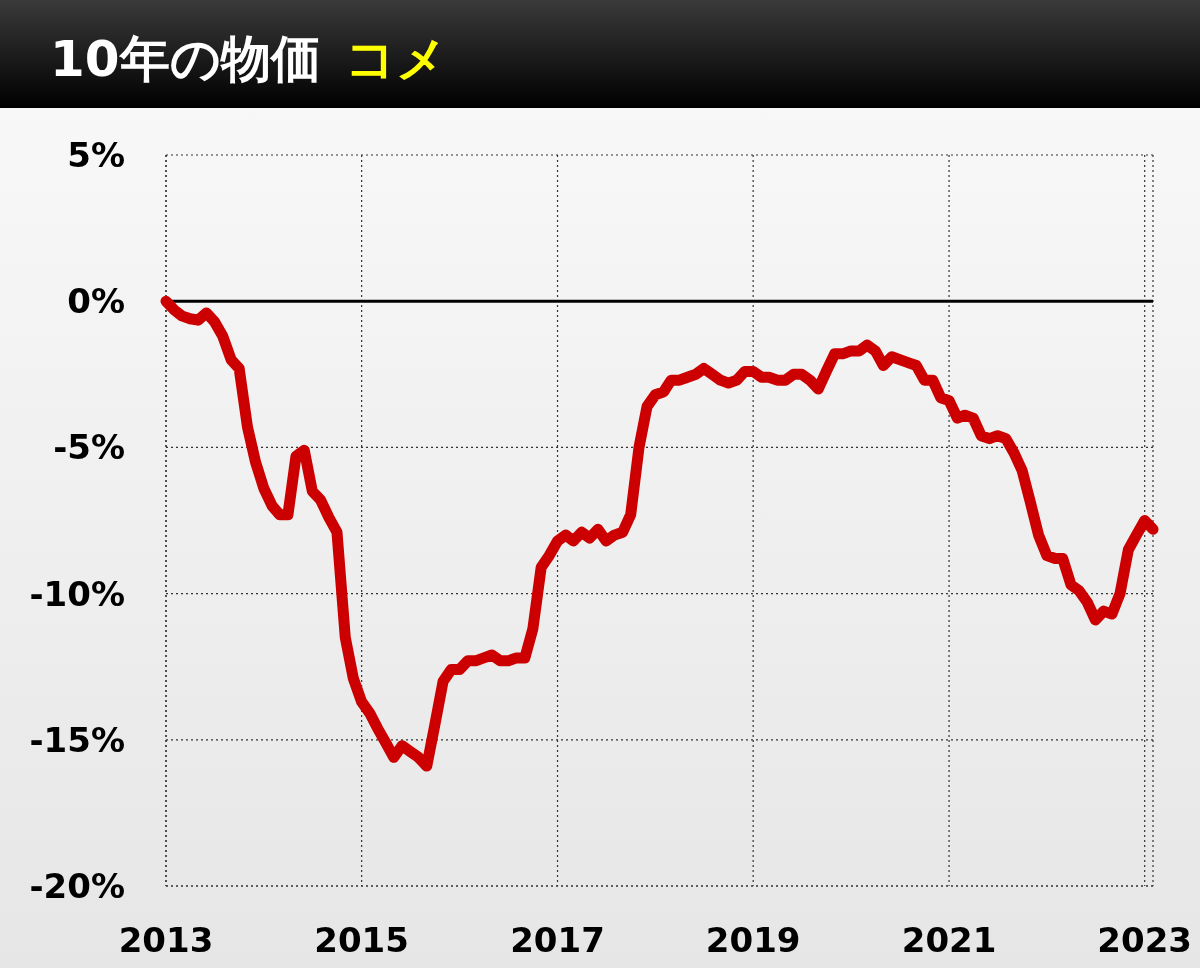 This screenshot has width=1200, height=968. Describe the element at coordinates (89, 447) in the screenshot. I see `y-tick-label: -5%` at that location.